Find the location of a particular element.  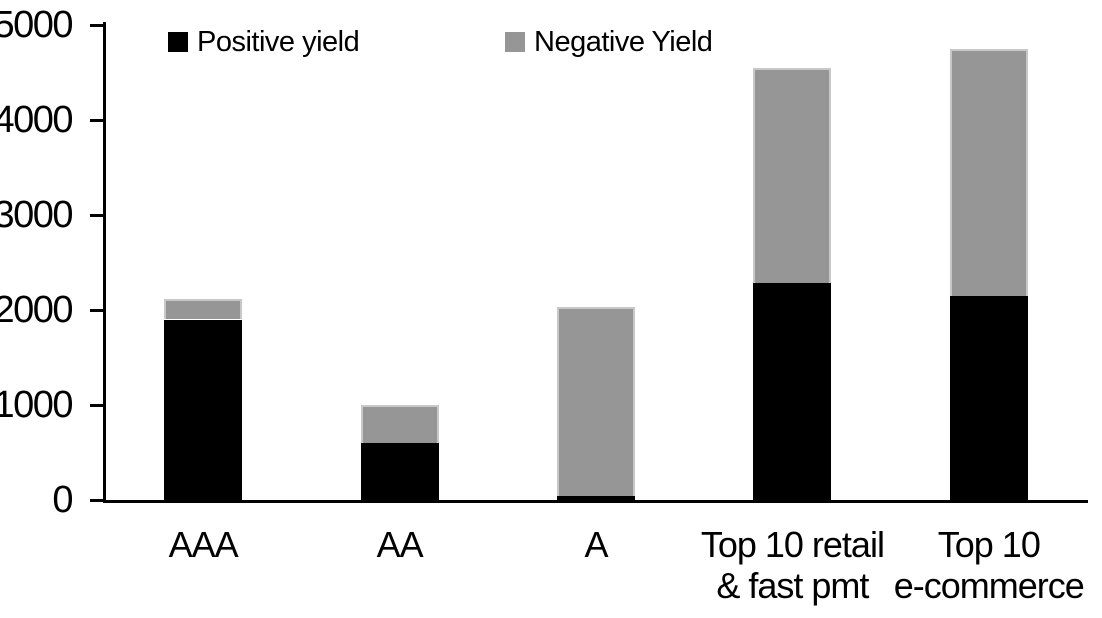

legend-item-negative-yield: Negative Yield is located at coordinates (609, 41).